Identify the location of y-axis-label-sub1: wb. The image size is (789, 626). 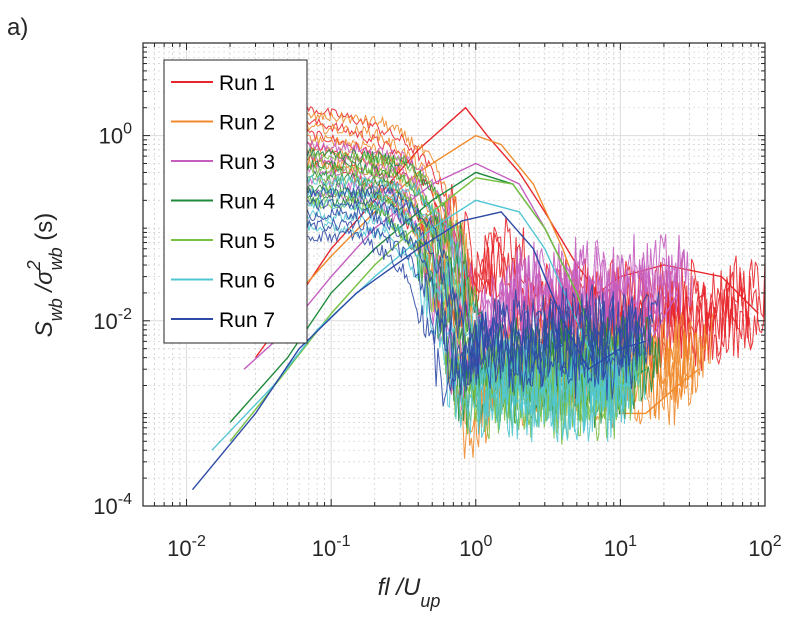
(56, 309).